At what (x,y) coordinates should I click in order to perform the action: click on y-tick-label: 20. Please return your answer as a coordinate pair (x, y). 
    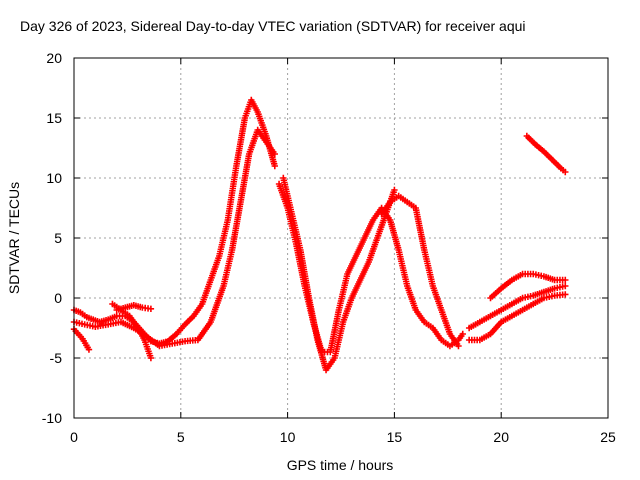
    Looking at the image, I should click on (54, 58).